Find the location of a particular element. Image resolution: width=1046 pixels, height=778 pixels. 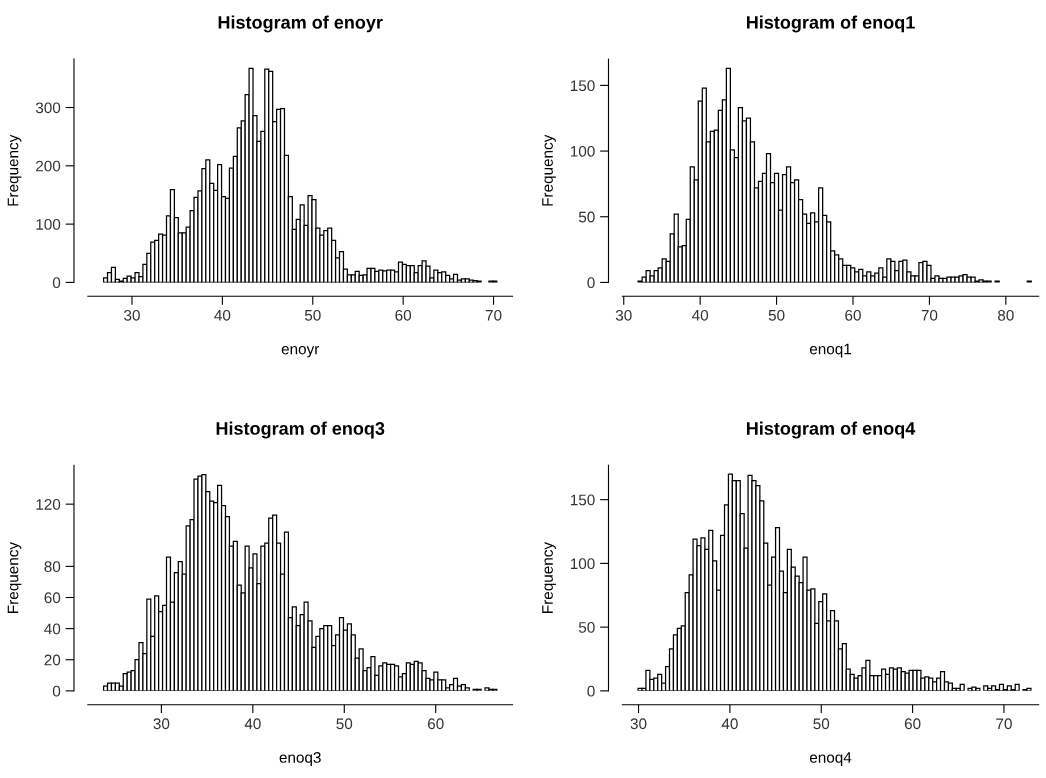

x-axis-title: enoyr is located at coordinates (300, 352).